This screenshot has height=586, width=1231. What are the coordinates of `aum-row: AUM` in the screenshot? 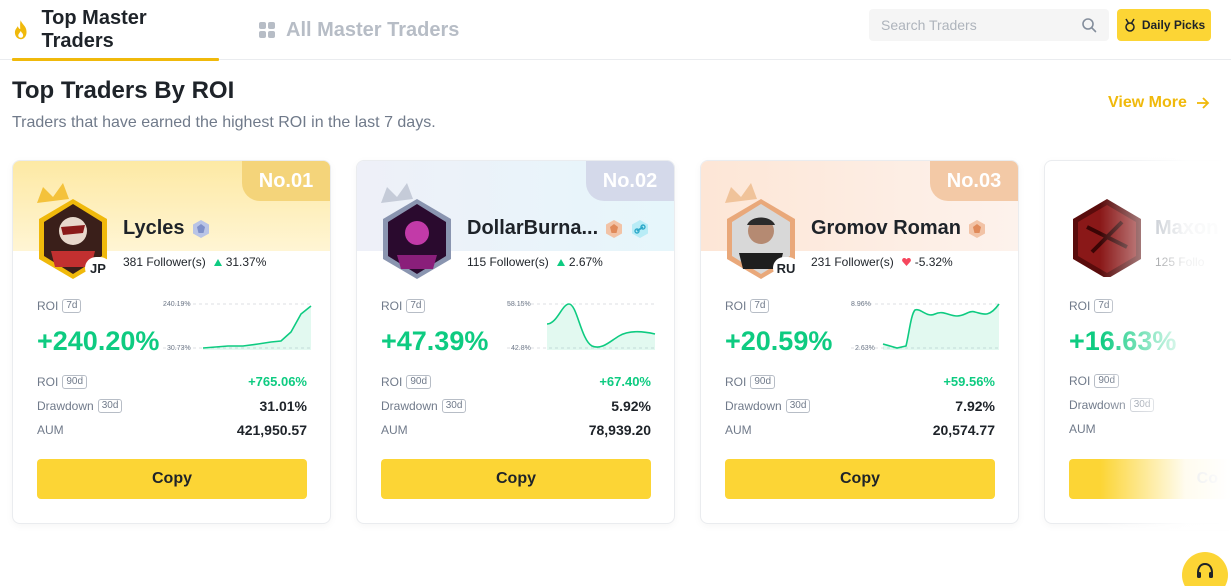 It's located at (1144, 429).